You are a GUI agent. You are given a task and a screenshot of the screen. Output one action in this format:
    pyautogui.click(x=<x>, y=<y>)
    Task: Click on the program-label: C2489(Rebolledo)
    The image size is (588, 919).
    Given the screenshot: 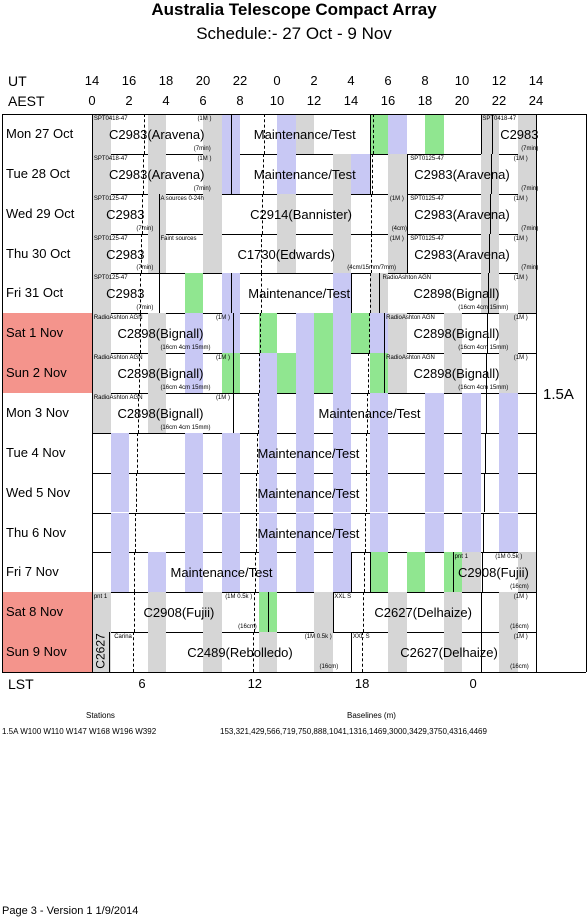 What is the action you would take?
    pyautogui.click(x=240, y=653)
    